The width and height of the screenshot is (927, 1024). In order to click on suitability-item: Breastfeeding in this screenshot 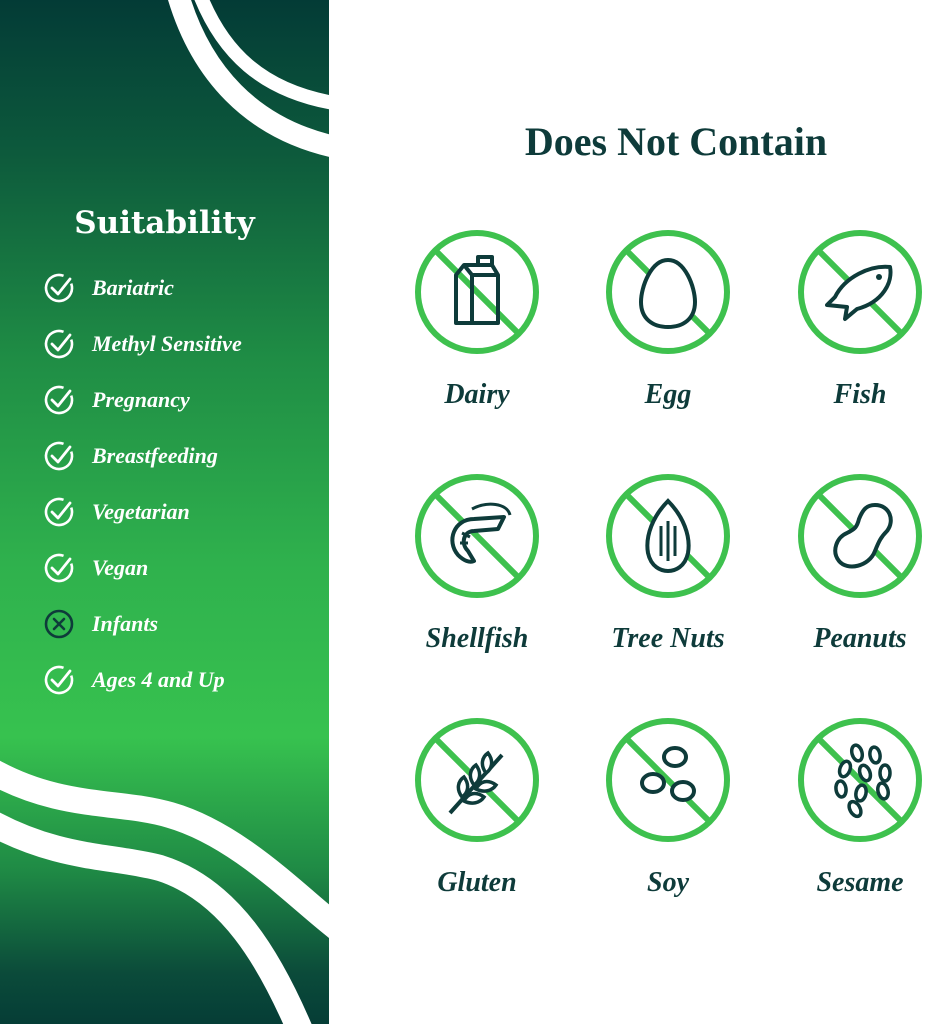, I will do `click(130, 456)`.